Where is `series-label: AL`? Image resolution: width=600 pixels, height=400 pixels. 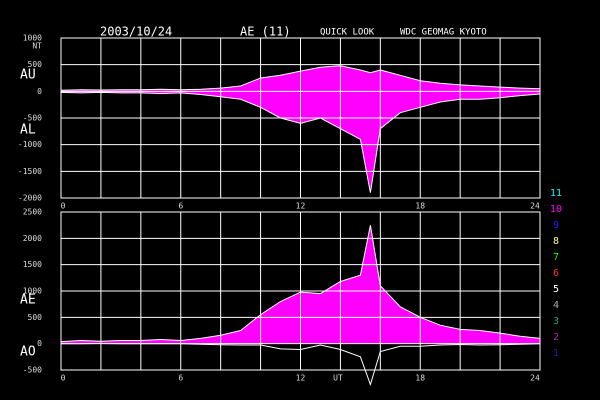 series-label: AL is located at coordinates (28, 130).